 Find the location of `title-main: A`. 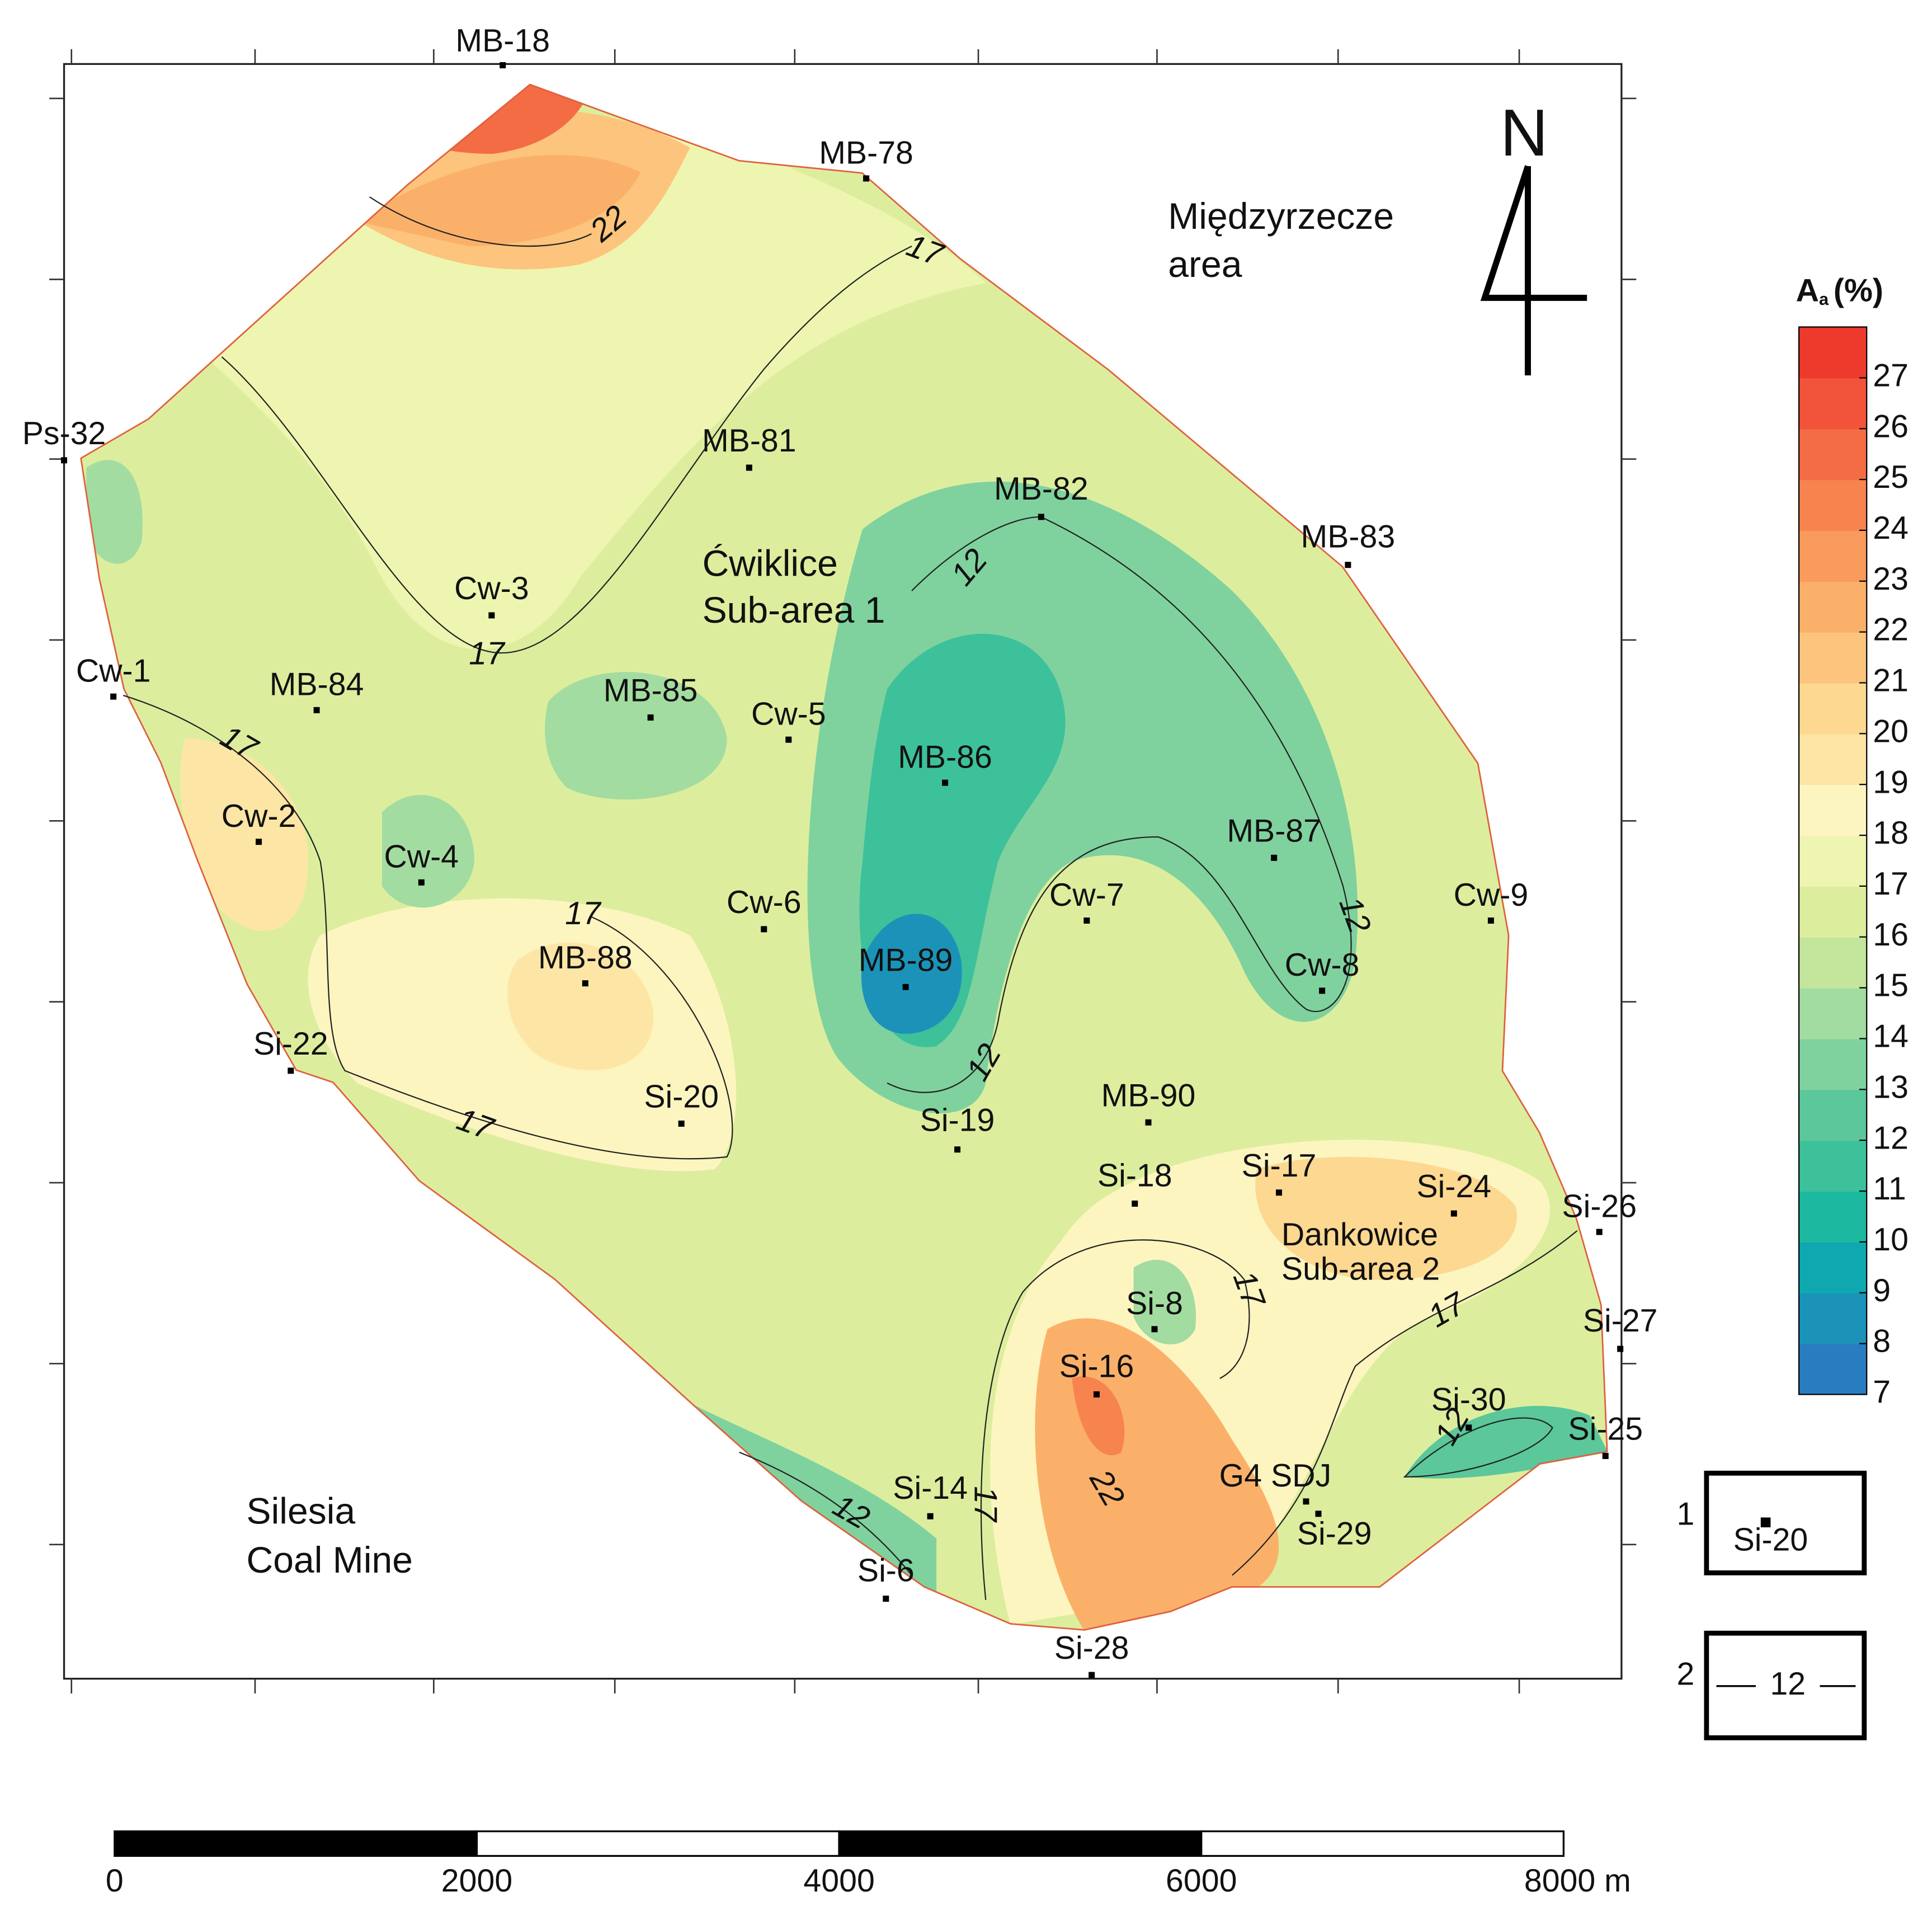

title-main: A is located at coordinates (1807, 291).